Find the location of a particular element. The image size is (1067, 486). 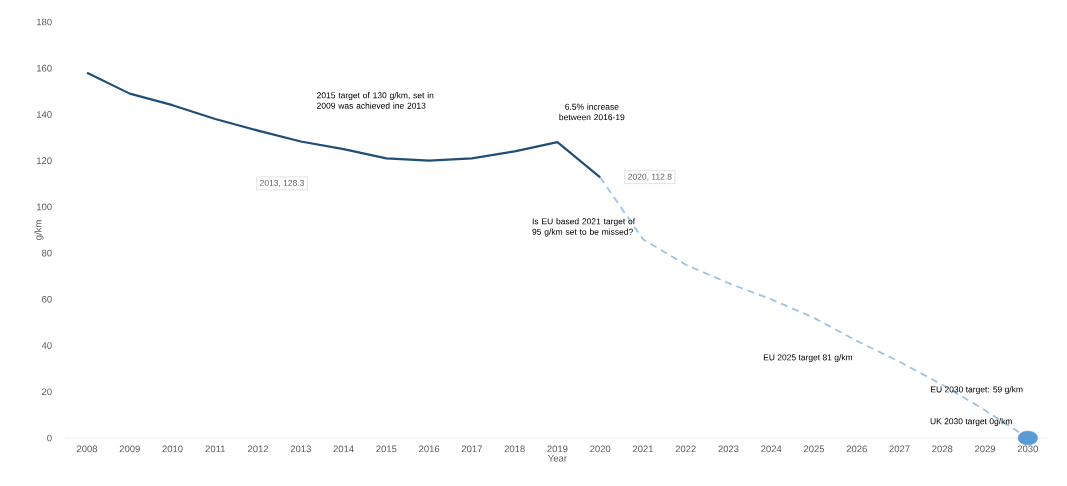

y-tick-label: 160 is located at coordinates (44, 68).